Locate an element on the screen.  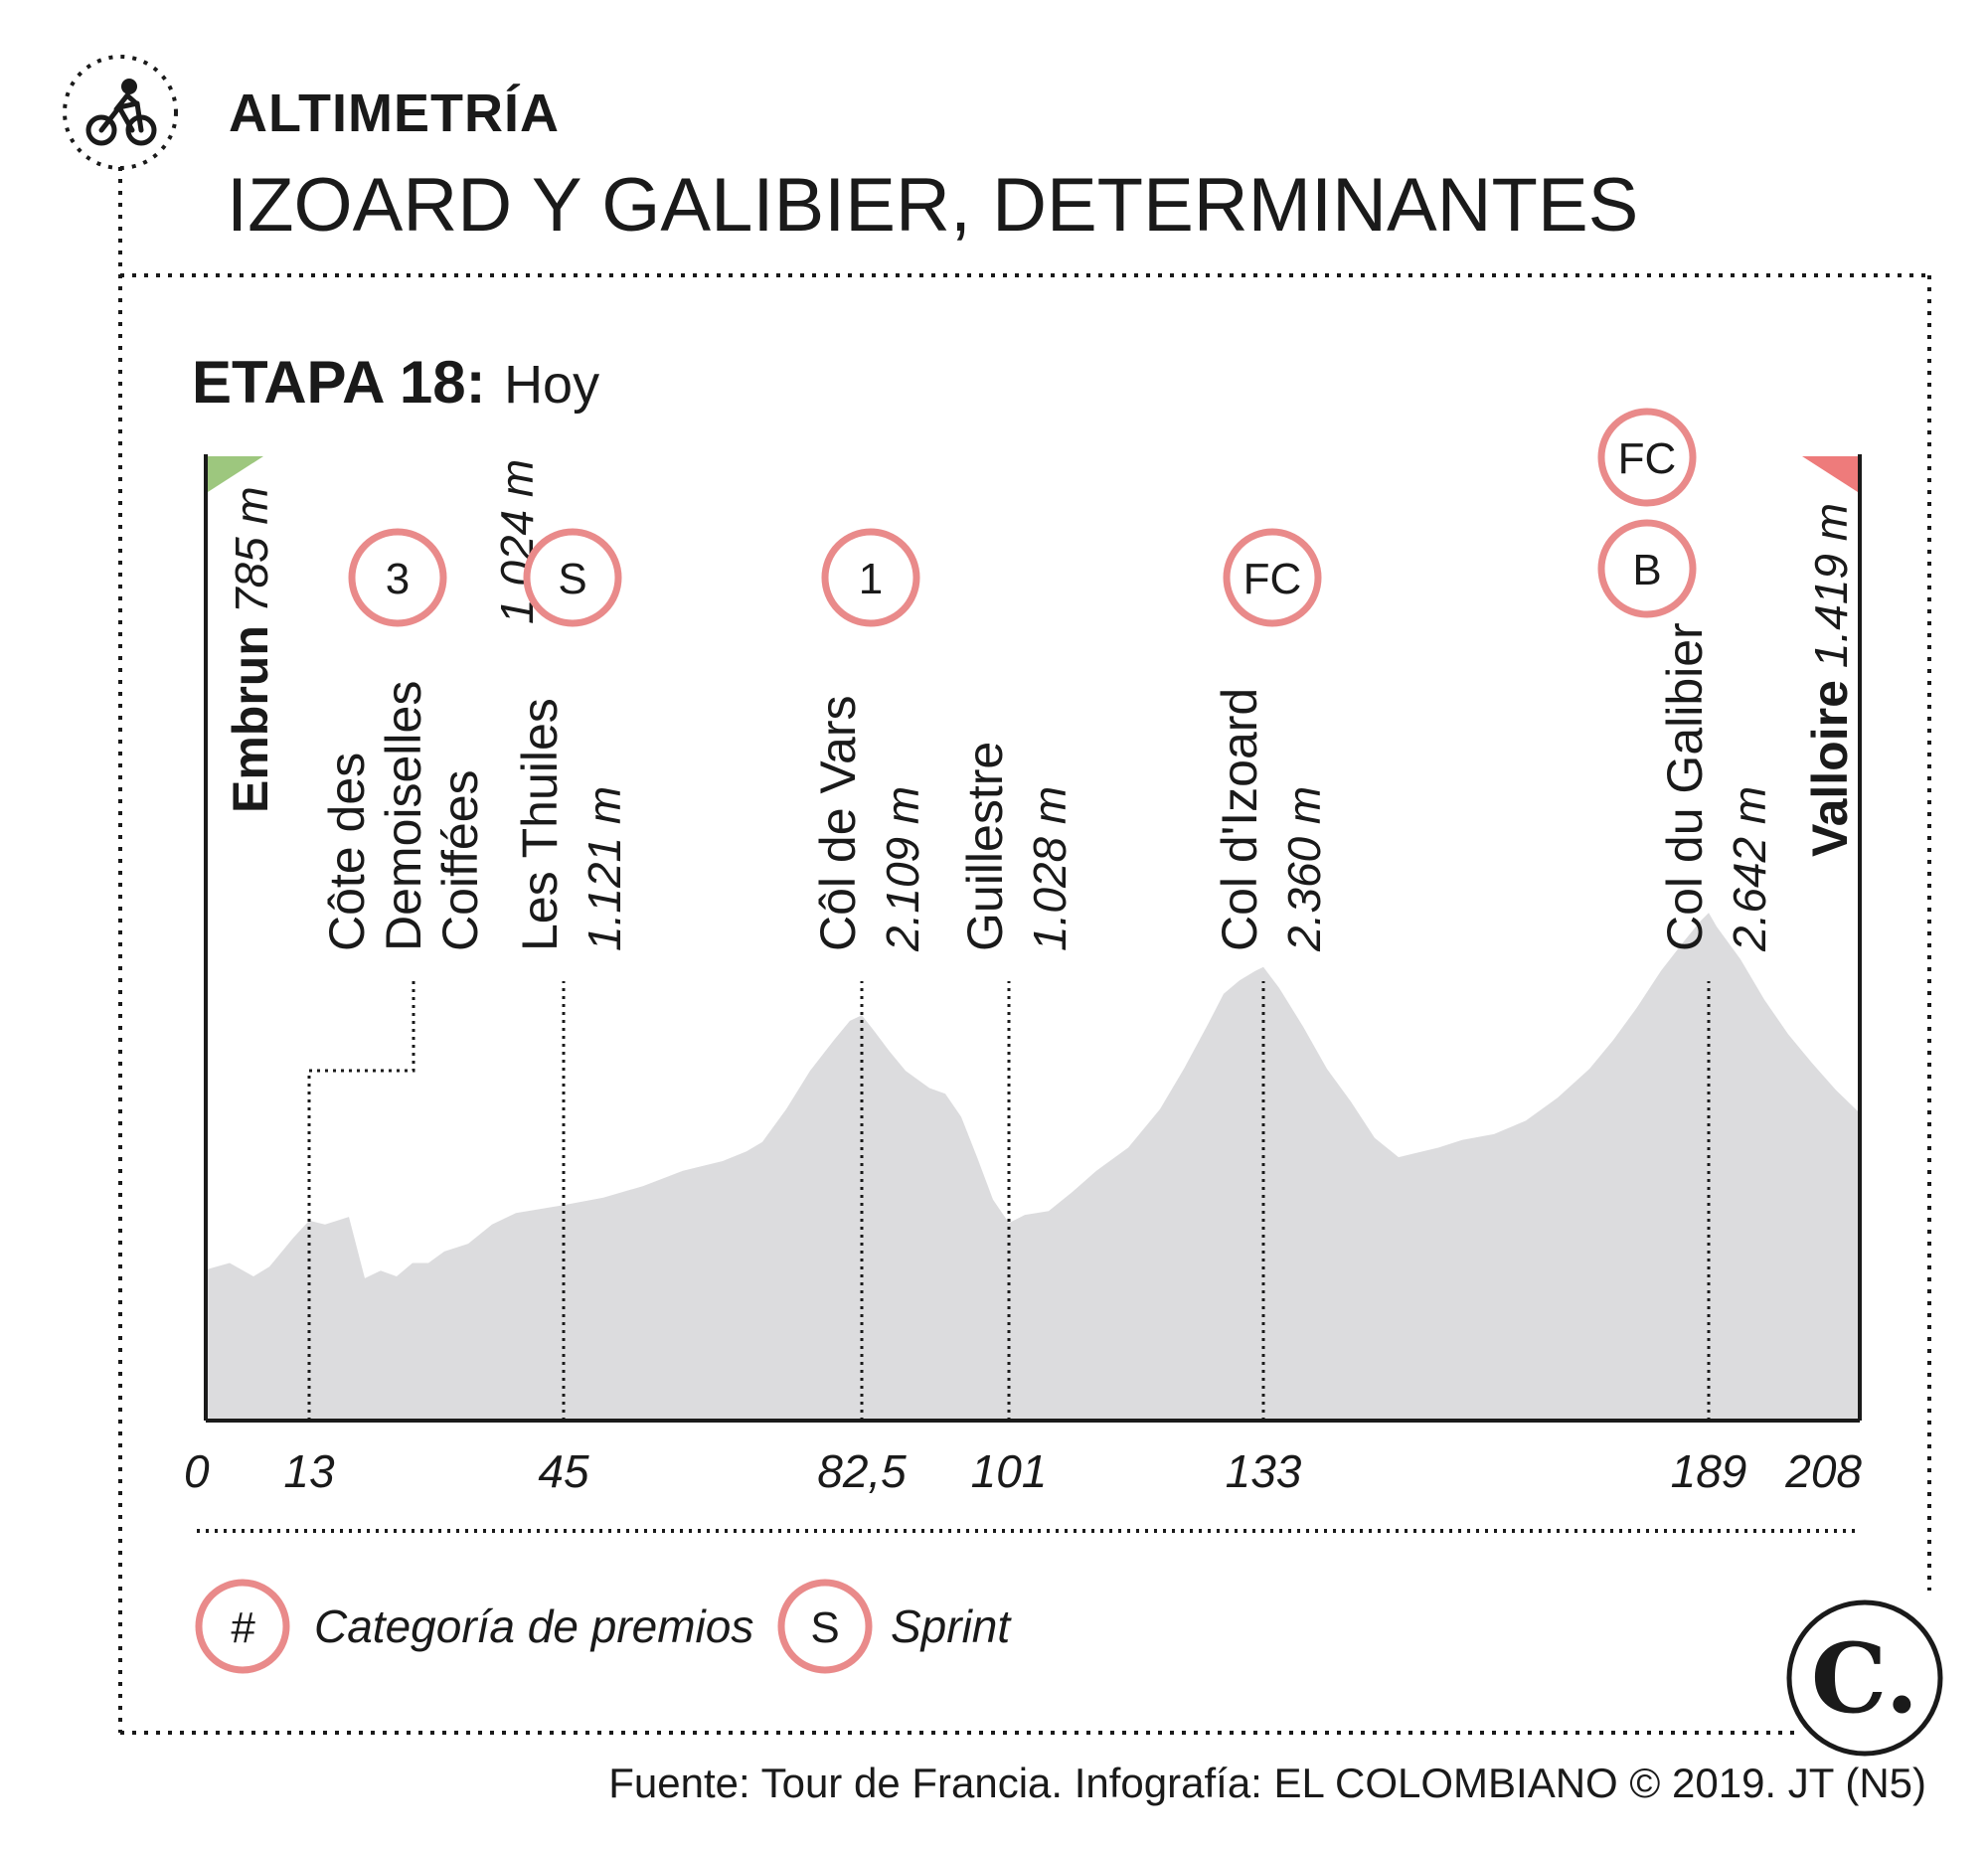
x-tick-labels: 0 13 45 82,5 101 133 189 208 is located at coordinates (1023, 1471).